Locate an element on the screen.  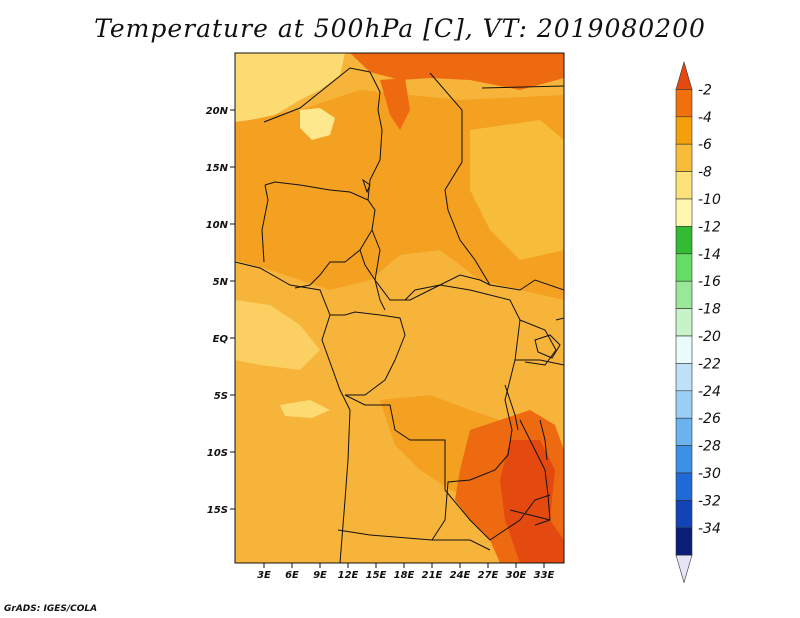
colorbar-label: -2 is located at coordinates (705, 90).